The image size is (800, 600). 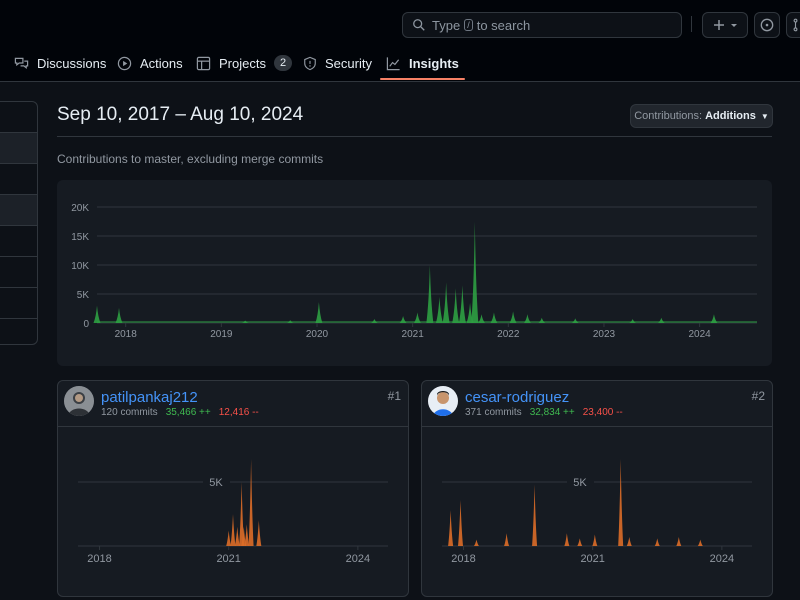 What do you see at coordinates (434, 63) in the screenshot?
I see `tab-label: Insights` at bounding box center [434, 63].